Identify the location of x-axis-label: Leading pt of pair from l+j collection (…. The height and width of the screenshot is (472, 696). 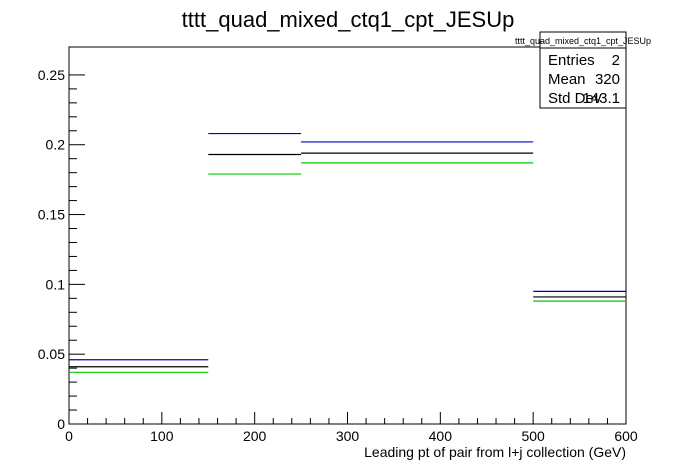
(495, 452).